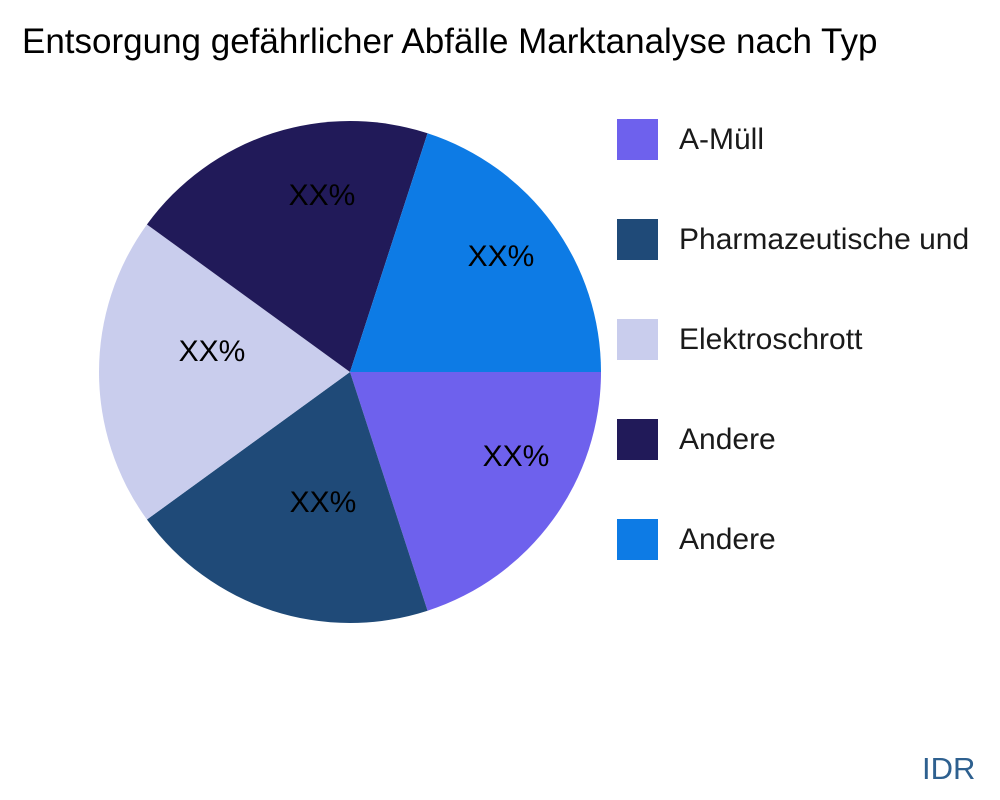 The image size is (1000, 800). I want to click on legend-item-andere-2: Andere, so click(793, 539).